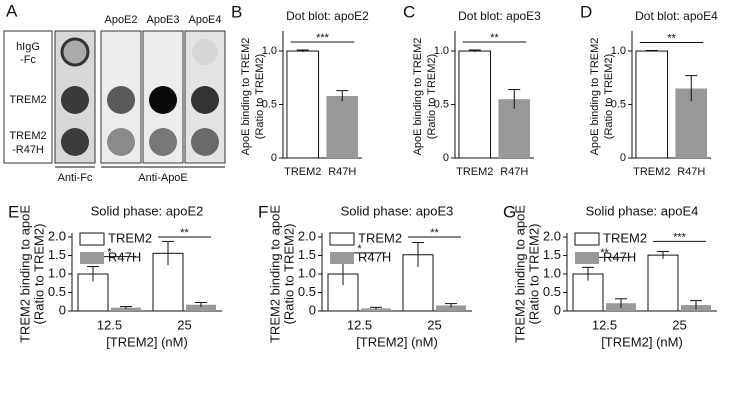 The height and width of the screenshot is (407, 745). What do you see at coordinates (676, 16) in the screenshot?
I see `chart-title: Dot blot: apoE4` at bounding box center [676, 16].